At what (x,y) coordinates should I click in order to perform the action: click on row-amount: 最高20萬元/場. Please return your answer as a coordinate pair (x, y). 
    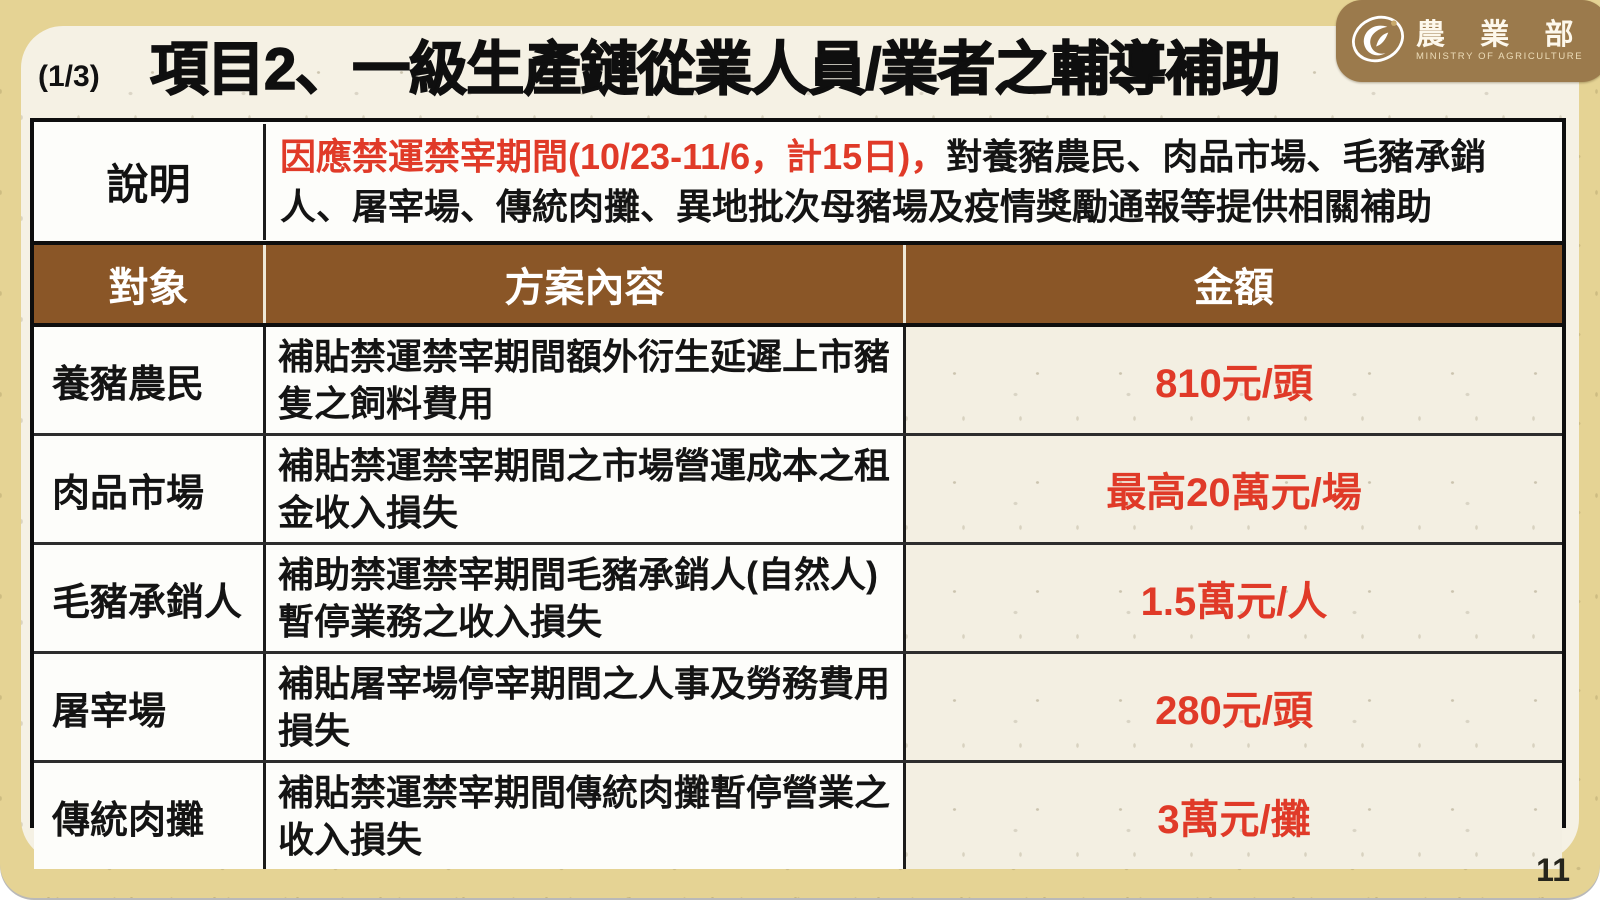
    Looking at the image, I should click on (1232, 489).